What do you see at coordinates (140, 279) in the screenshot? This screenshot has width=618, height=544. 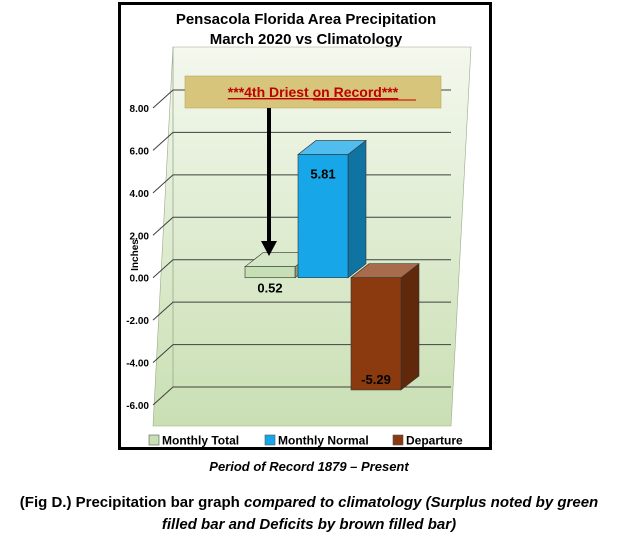 I see `y-tick-label: 0.00` at bounding box center [140, 279].